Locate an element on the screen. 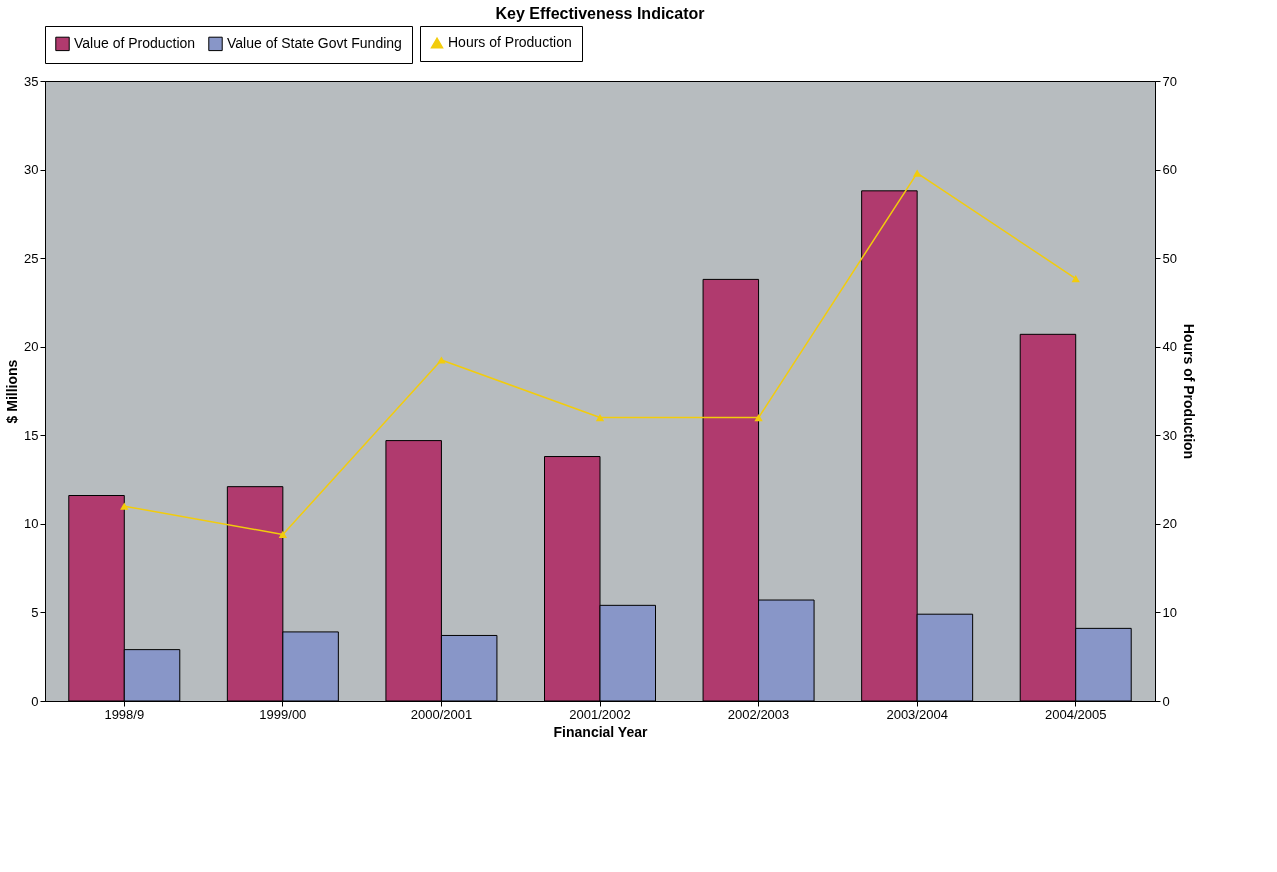 Image resolution: width=1277 pixels, height=872 pixels. y-tick-label: 20 is located at coordinates (31, 347).